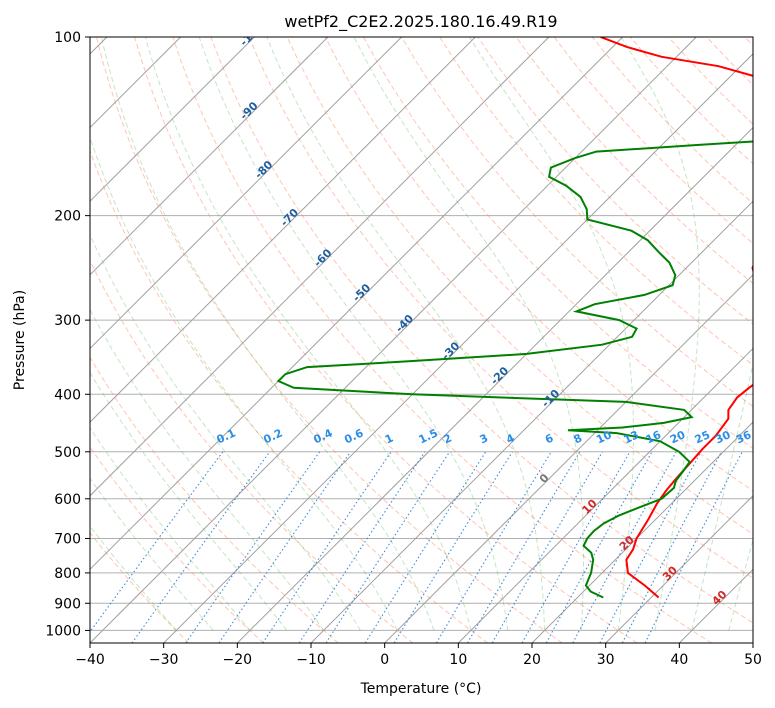  I want to click on mixing-ratio-label: 2, so click(447, 438).